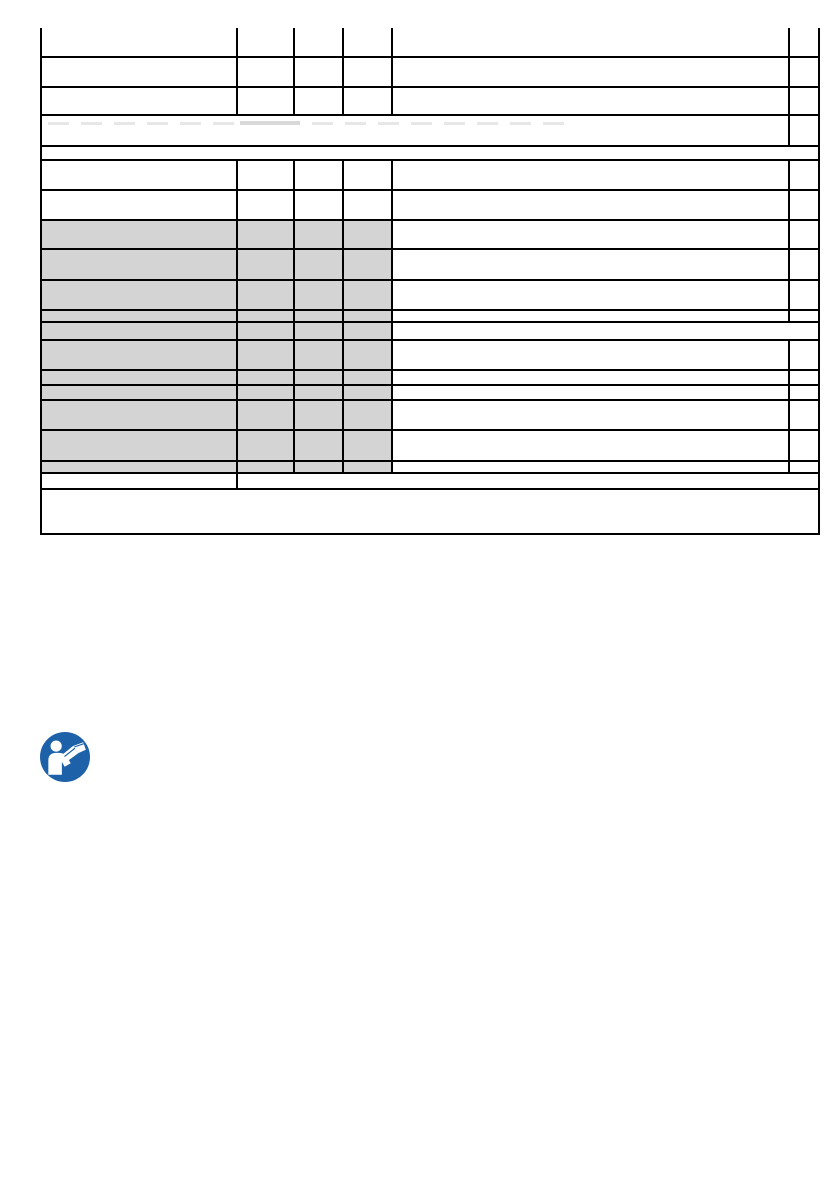 The width and height of the screenshot is (839, 1191). Describe the element at coordinates (65, 757) in the screenshot. I see `refer-to-instruction-manual-icon` at that location.